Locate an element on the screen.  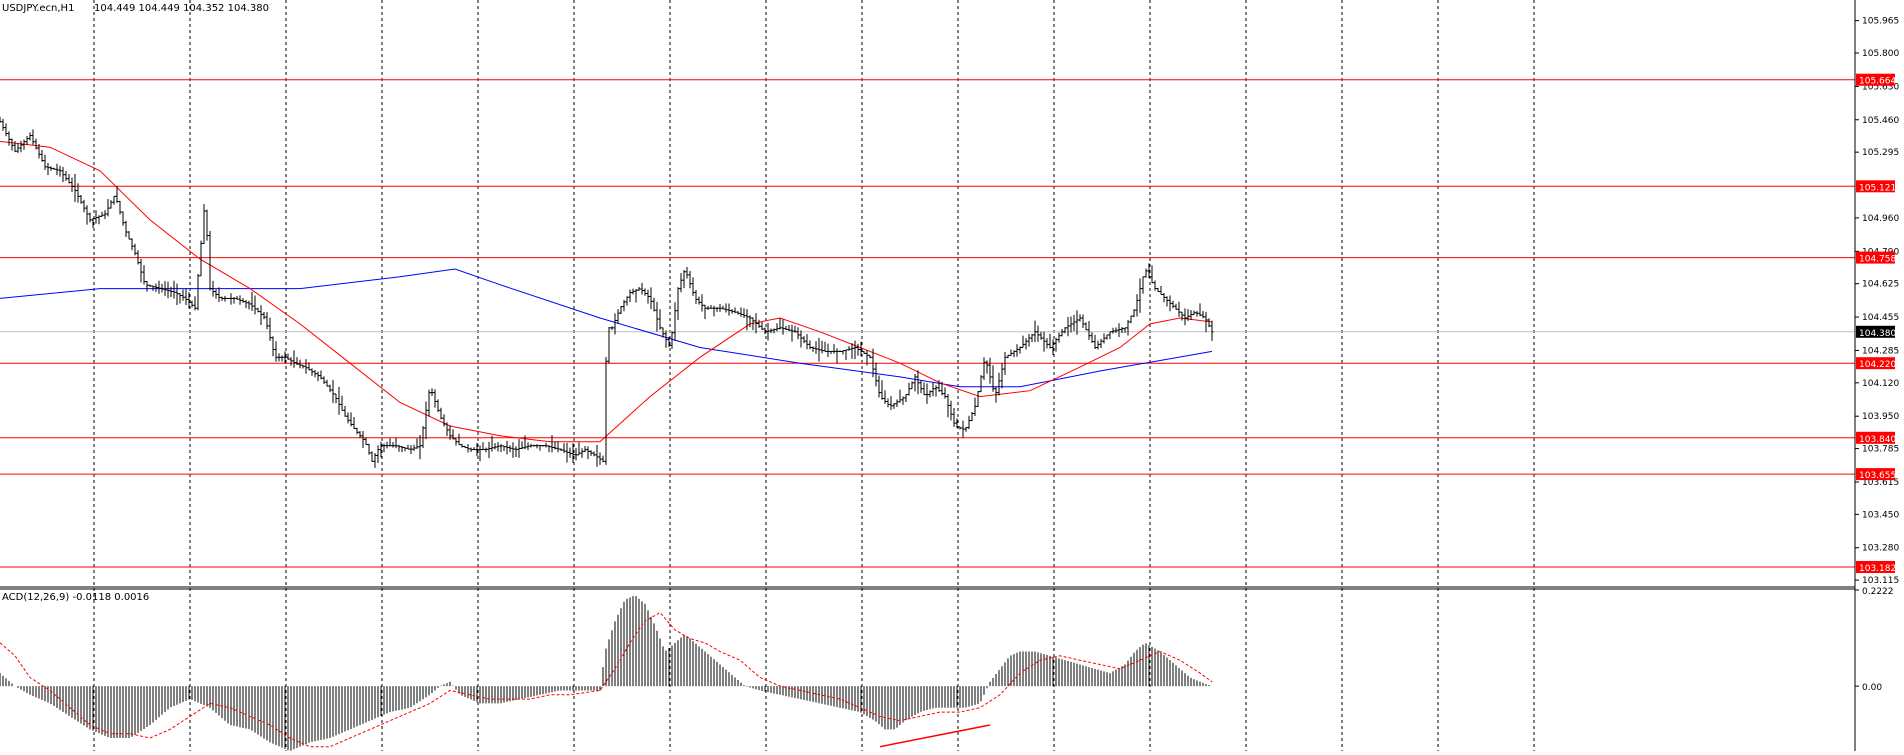
symbol-label: USDJPY.ecn,H1 is located at coordinates (38, 8).